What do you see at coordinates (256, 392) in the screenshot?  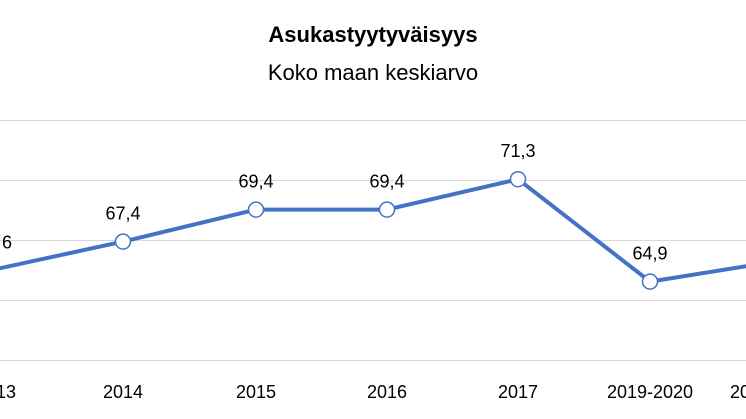 I see `x-tick-label: 2015` at bounding box center [256, 392].